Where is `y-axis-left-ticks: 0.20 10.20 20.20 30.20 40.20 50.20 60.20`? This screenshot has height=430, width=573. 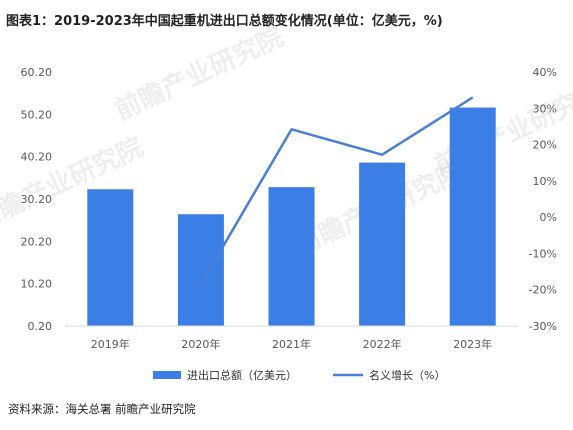 y-axis-left-ticks: 0.20 10.20 20.20 30.20 40.20 50.20 60.20 is located at coordinates (37, 199).